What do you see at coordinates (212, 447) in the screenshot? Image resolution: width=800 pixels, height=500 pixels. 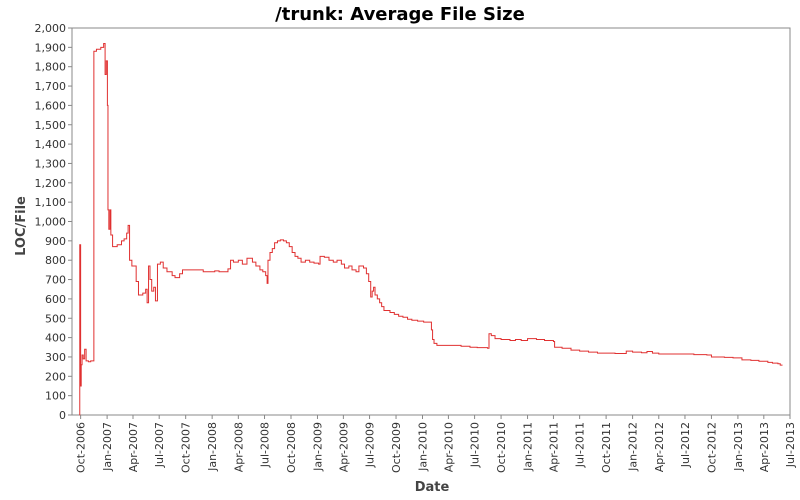 I see `x-tick-label: Jan-2008` at bounding box center [212, 447].